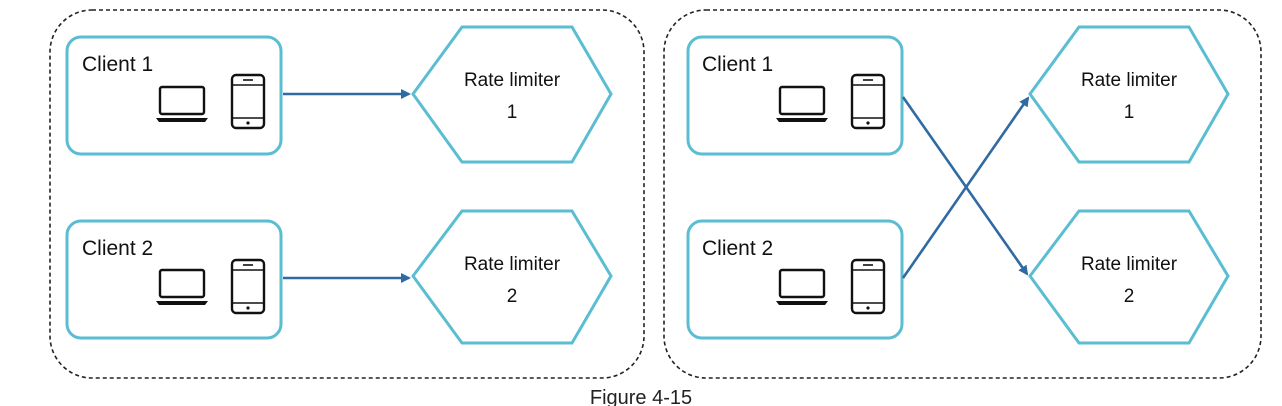  What do you see at coordinates (1129, 94) in the screenshot?
I see `right-rate-limiter-1: Rate limiter 1` at bounding box center [1129, 94].